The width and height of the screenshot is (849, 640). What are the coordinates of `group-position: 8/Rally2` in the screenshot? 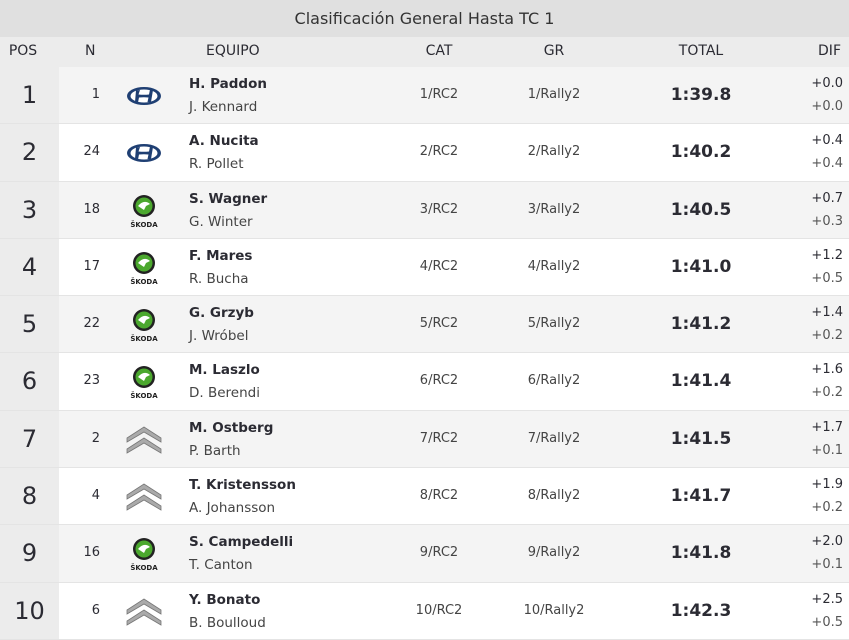 It's located at (554, 496).